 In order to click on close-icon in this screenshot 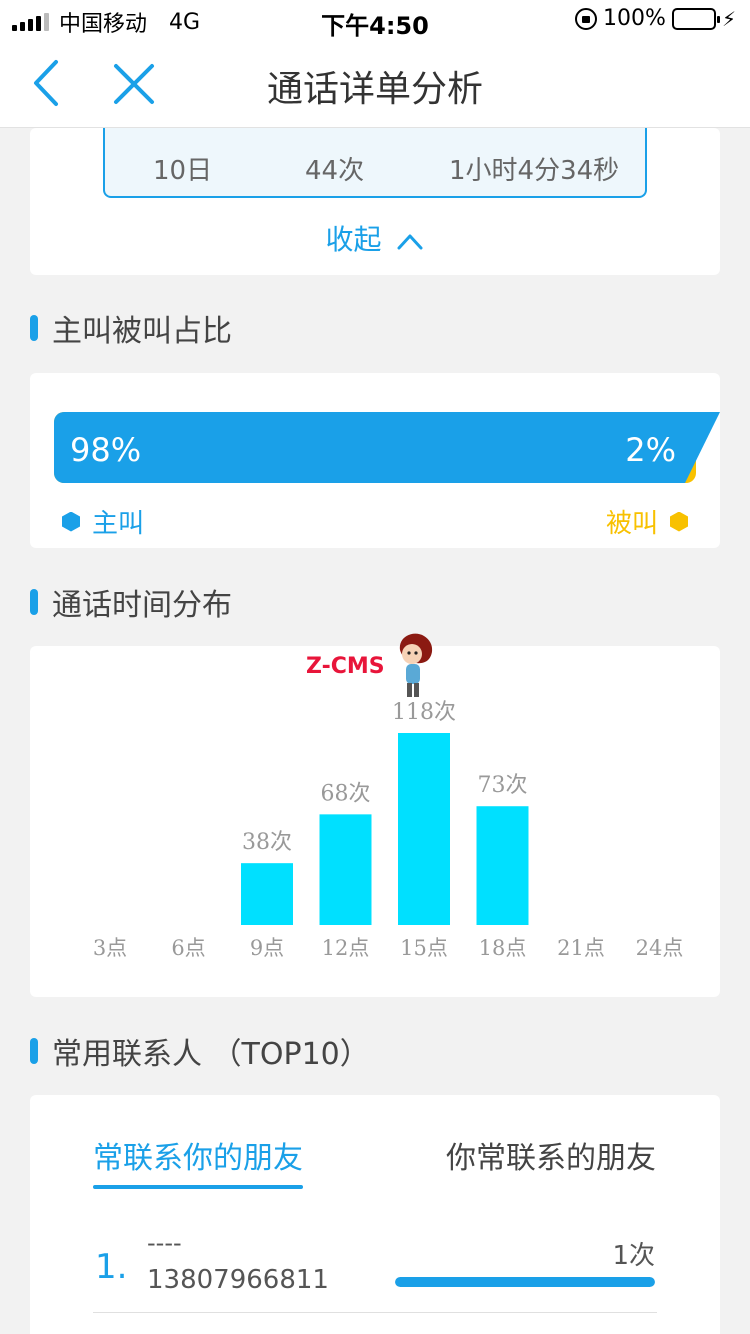, I will do `click(134, 84)`.